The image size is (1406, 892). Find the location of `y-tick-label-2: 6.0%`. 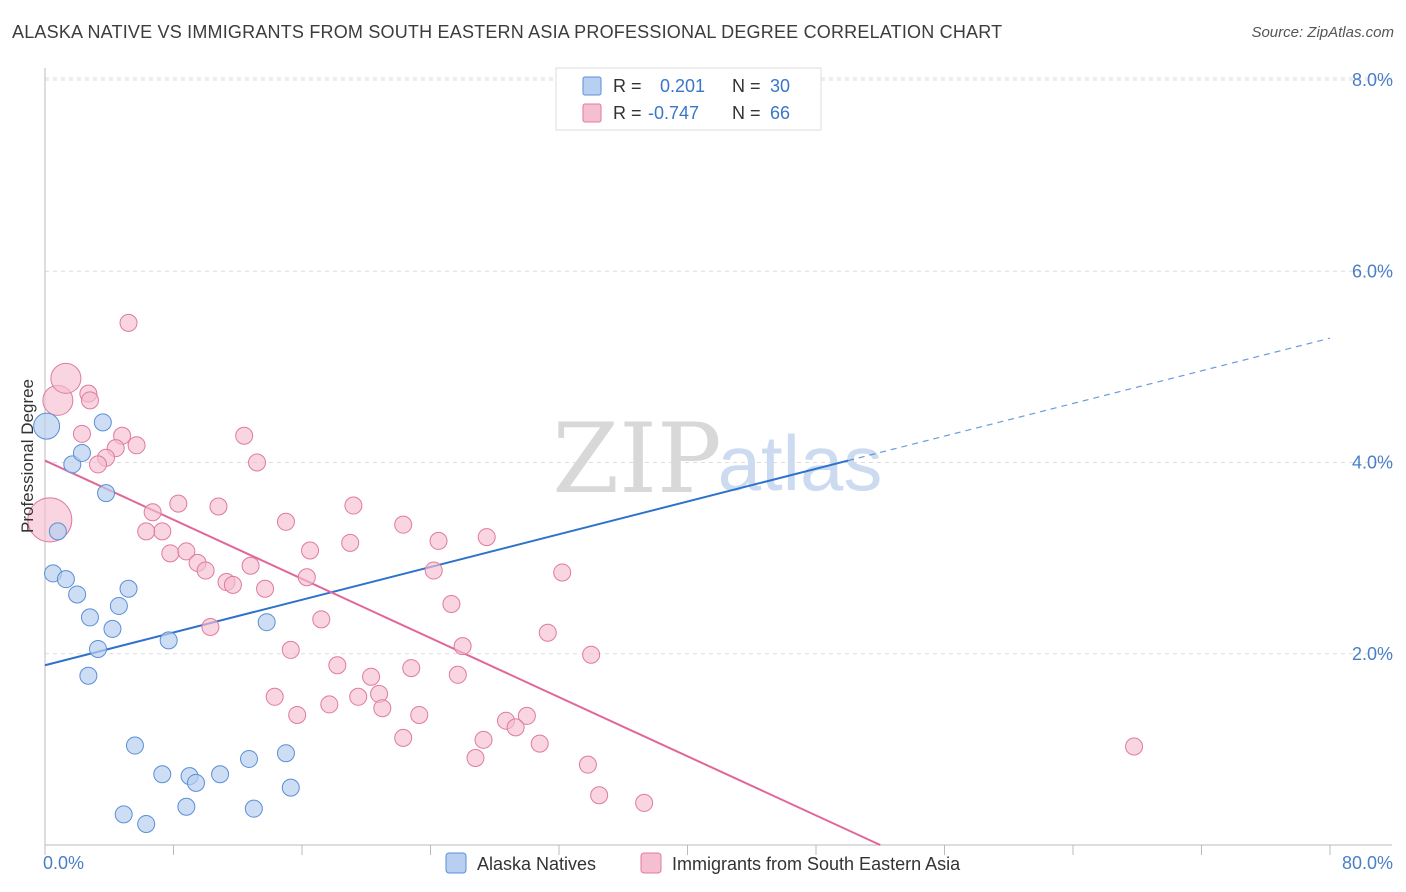

y-tick-label-2: 6.0% is located at coordinates (1372, 271).